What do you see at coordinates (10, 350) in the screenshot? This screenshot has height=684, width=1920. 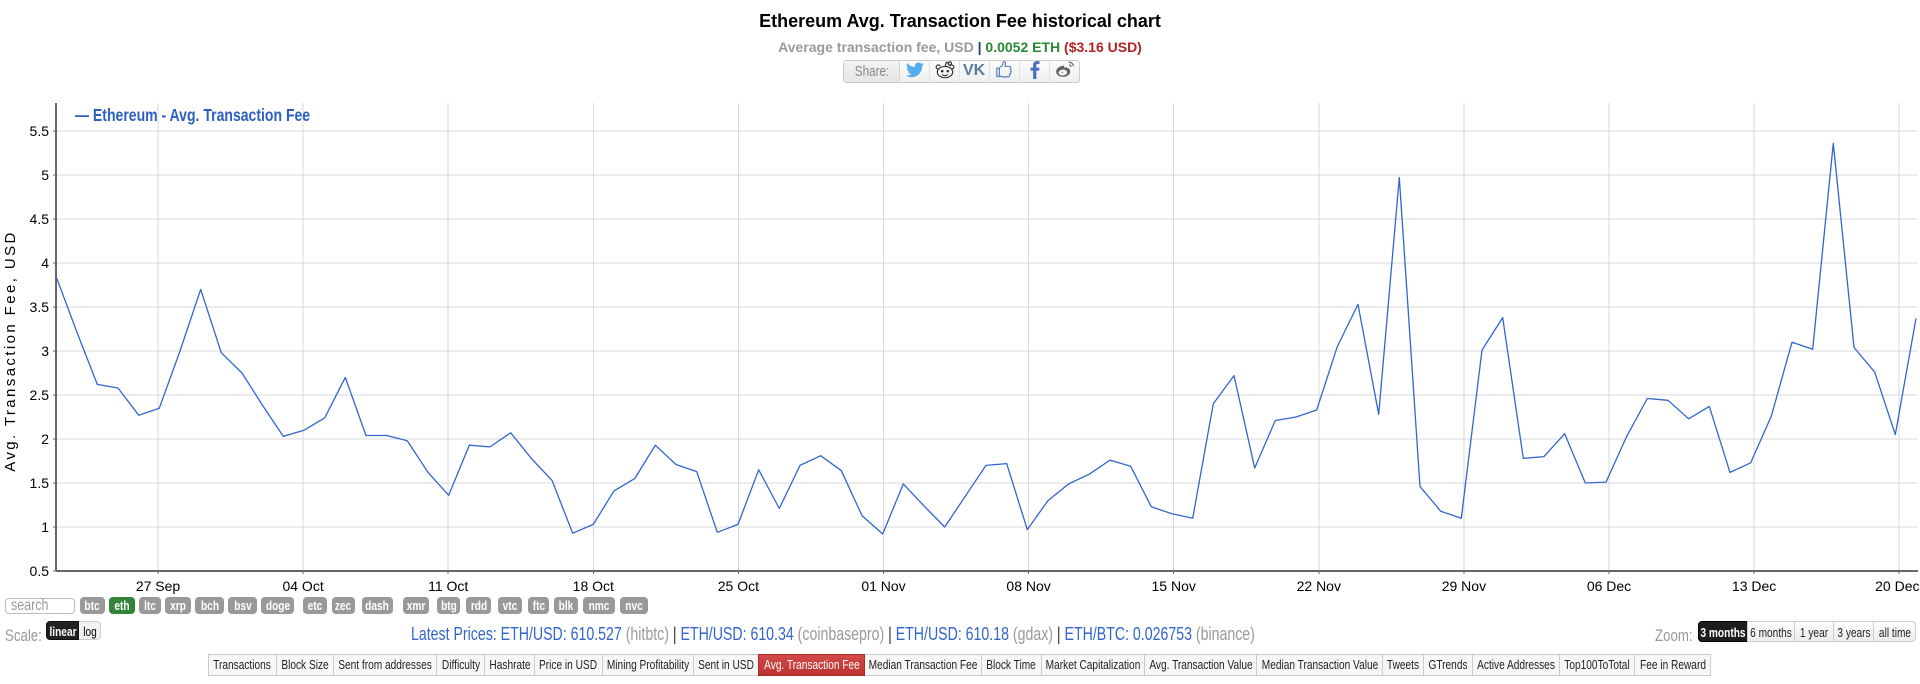 I see `svg-text: Avg. Transaction Fee, USD` at bounding box center [10, 350].